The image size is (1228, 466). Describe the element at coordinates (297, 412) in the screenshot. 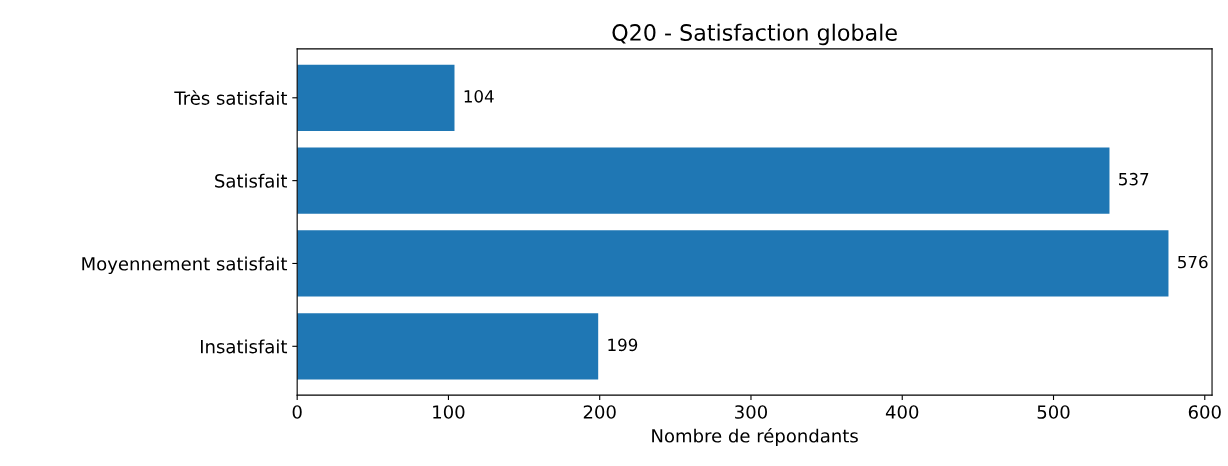

I see `x-tick-label: 0` at that location.